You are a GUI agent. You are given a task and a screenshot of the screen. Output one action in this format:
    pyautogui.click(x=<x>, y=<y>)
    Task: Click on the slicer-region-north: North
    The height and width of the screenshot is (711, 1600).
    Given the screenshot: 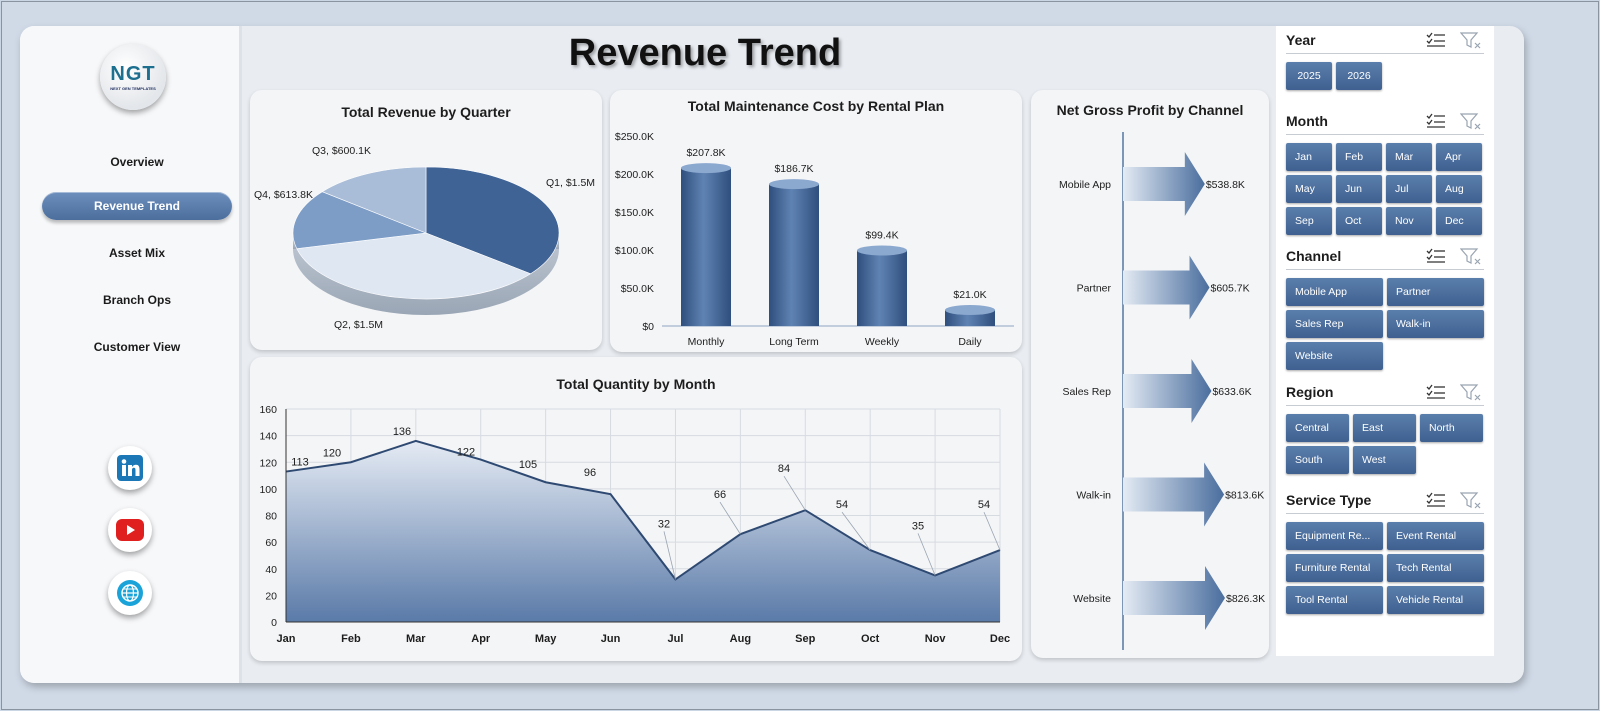 What is the action you would take?
    pyautogui.click(x=1451, y=428)
    